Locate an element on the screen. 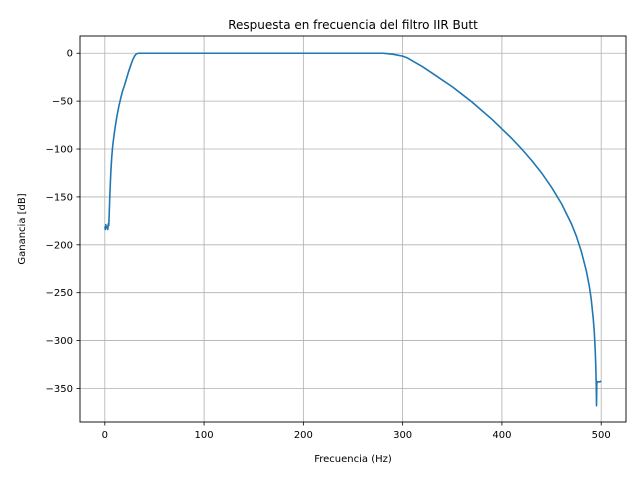 The image size is (640, 480). x-tick-label: 300 is located at coordinates (402, 435).